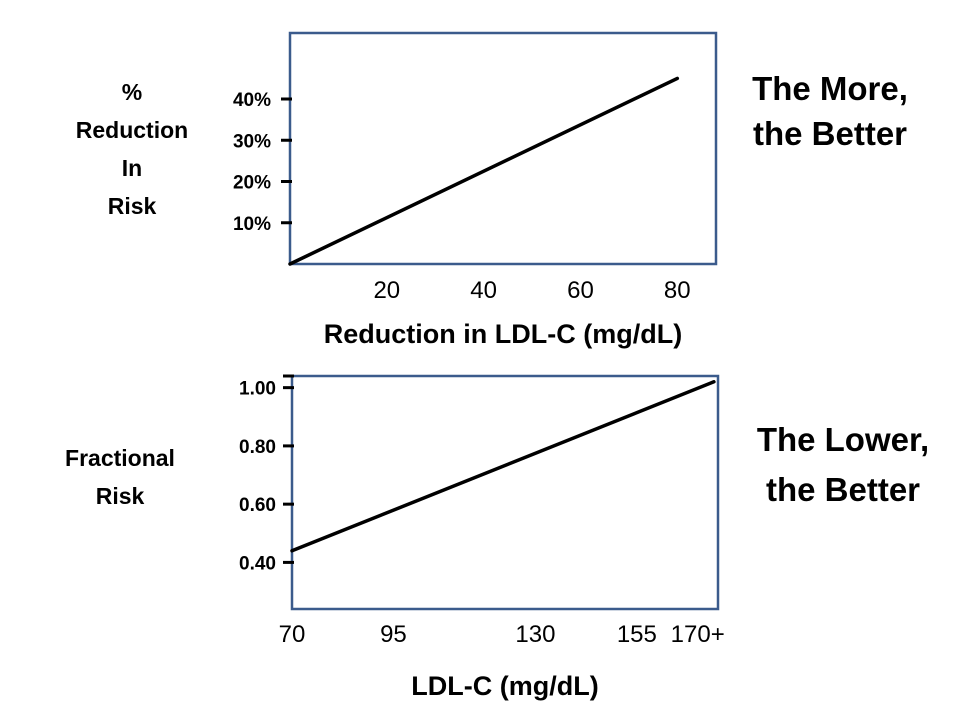 The image size is (960, 720). What do you see at coordinates (637, 634) in the screenshot?
I see `x-tick-label: 155` at bounding box center [637, 634].